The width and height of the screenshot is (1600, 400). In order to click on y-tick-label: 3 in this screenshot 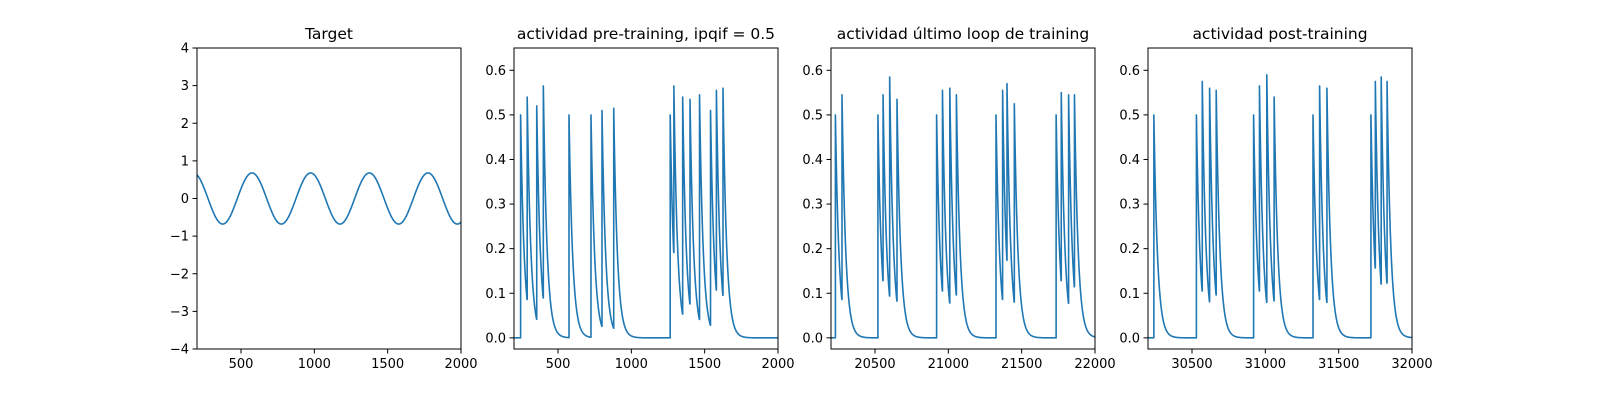, I will do `click(185, 86)`.